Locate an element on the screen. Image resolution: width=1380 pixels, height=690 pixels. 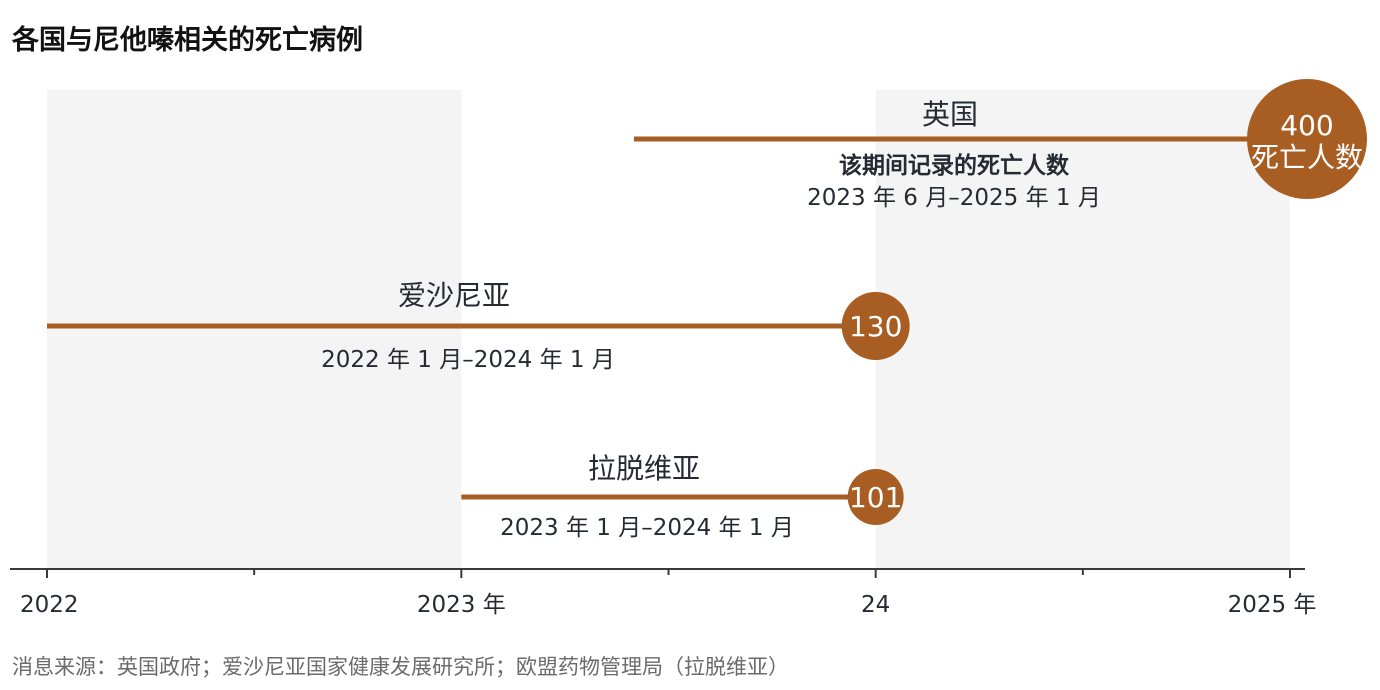
series-note: 该期间记录的死亡人数 is located at coordinates (954, 165).